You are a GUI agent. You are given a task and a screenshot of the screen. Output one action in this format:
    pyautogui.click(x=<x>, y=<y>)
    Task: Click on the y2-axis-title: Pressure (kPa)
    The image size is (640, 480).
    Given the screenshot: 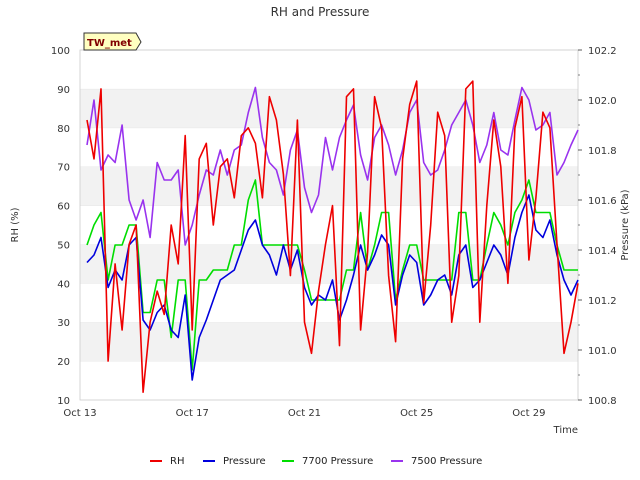 What is the action you would take?
    pyautogui.click(x=625, y=224)
    